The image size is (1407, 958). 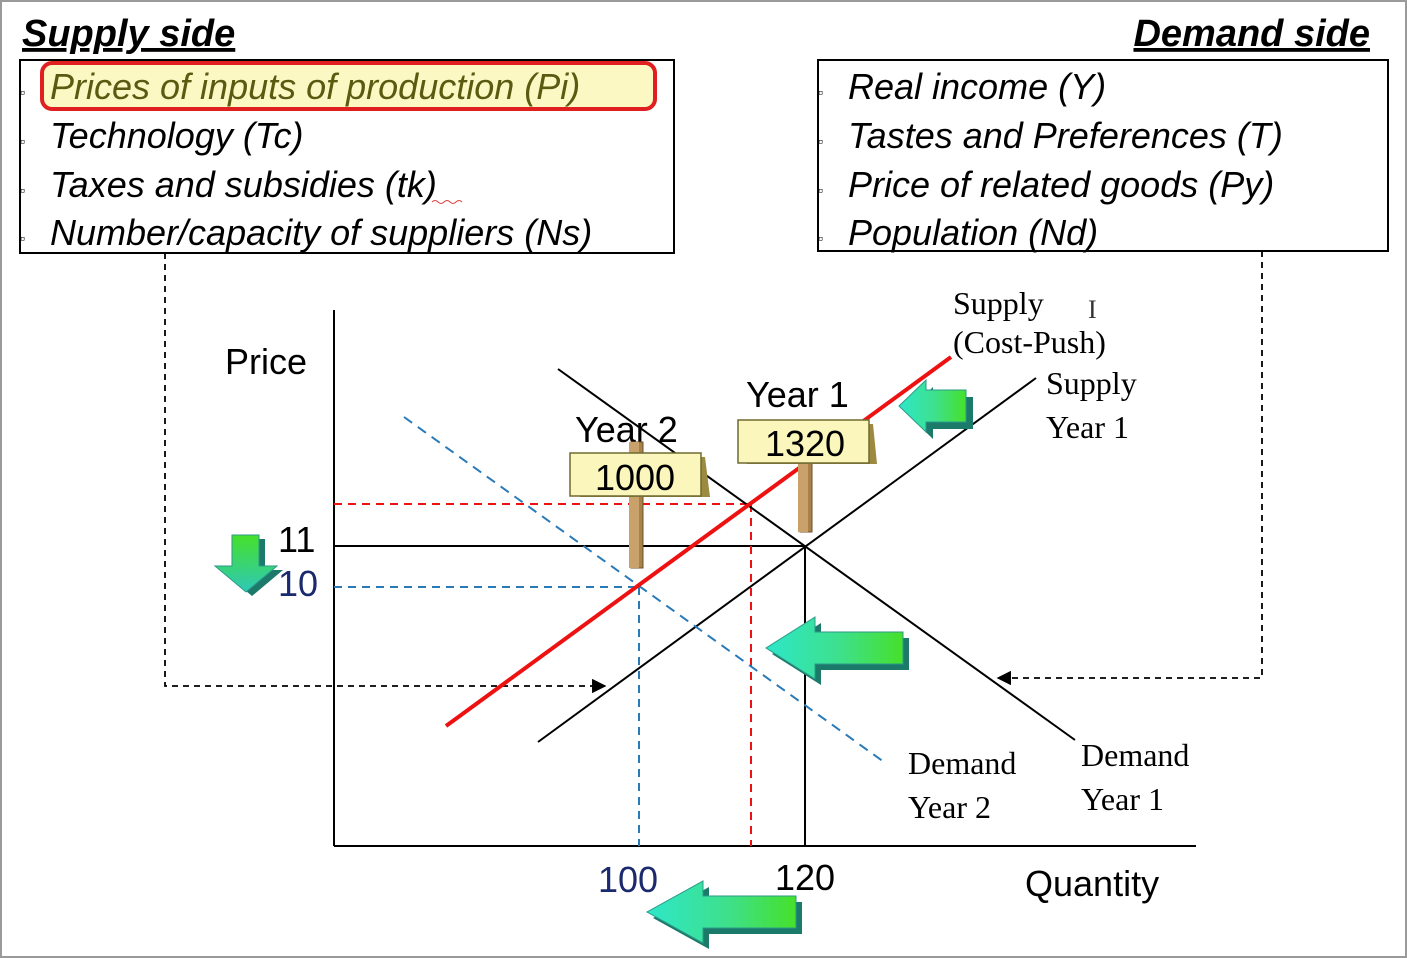 What do you see at coordinates (973, 232) in the screenshot?
I see `demand-factor-item: Population (Nd)` at bounding box center [973, 232].